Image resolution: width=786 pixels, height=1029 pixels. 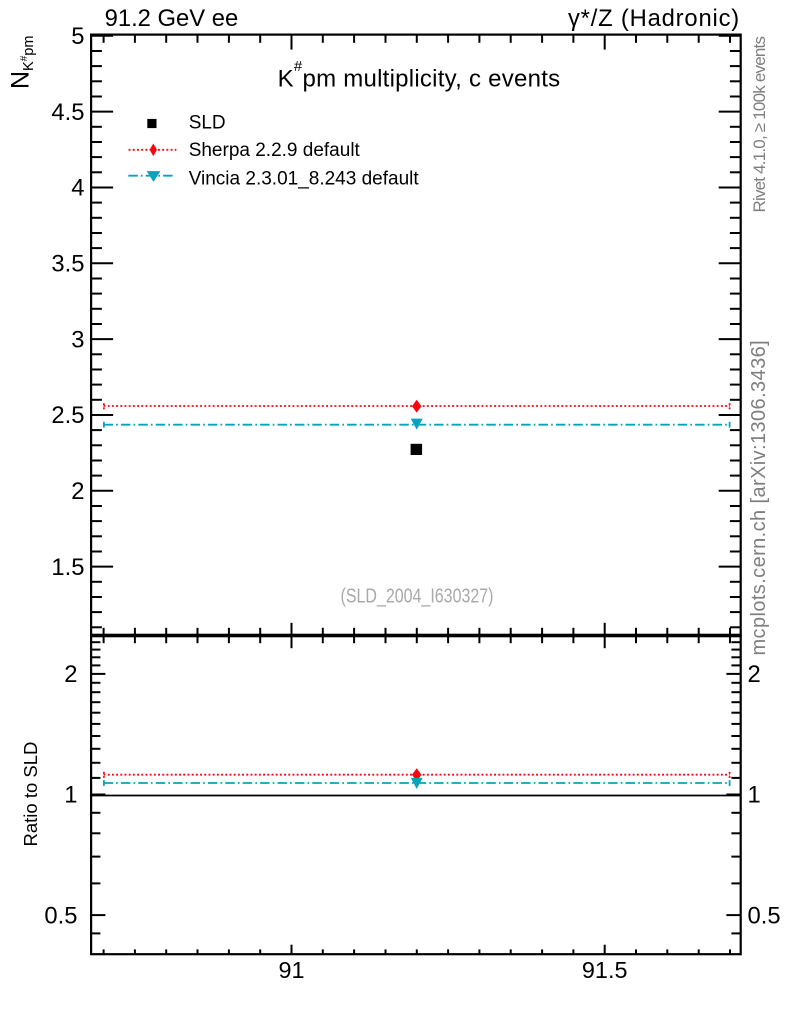 I want to click on svg-text: 1.5, so click(x=67, y=567).